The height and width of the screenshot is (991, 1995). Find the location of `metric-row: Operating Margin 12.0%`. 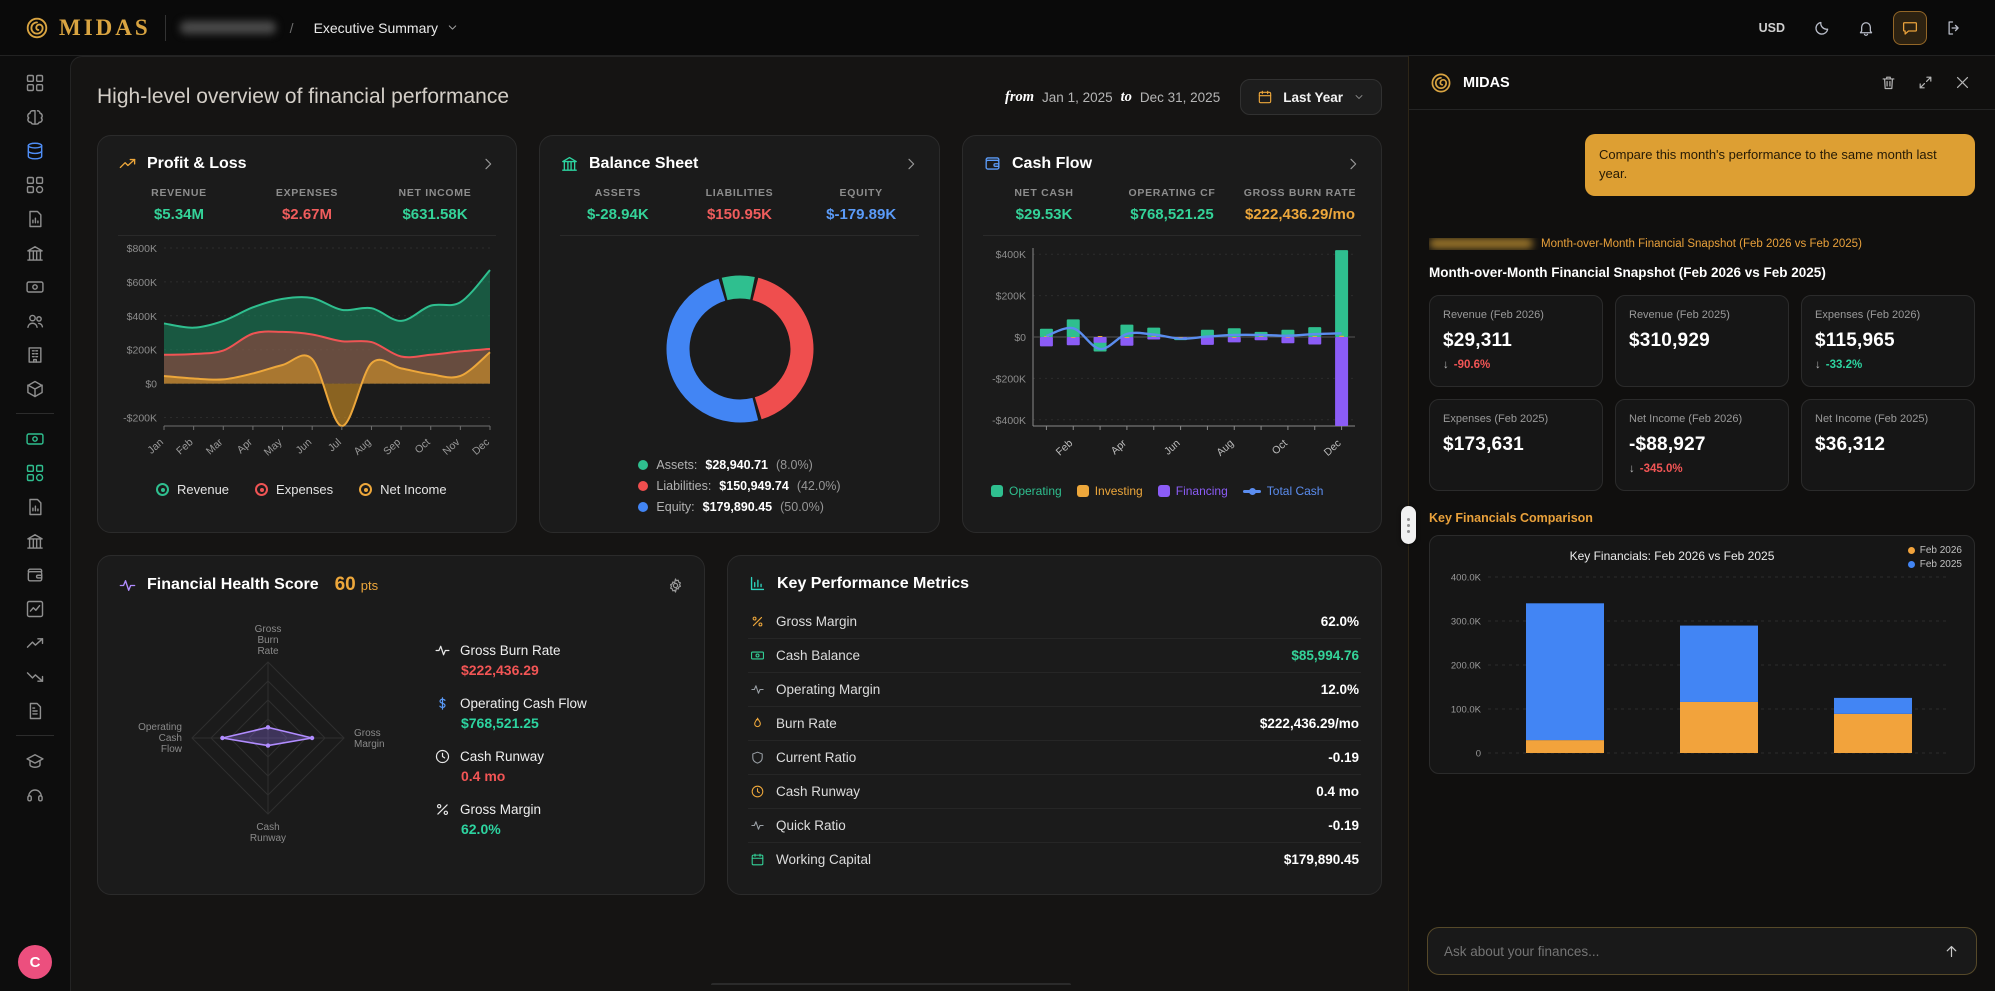

metric-row: Operating Margin 12.0% is located at coordinates (1054, 690).